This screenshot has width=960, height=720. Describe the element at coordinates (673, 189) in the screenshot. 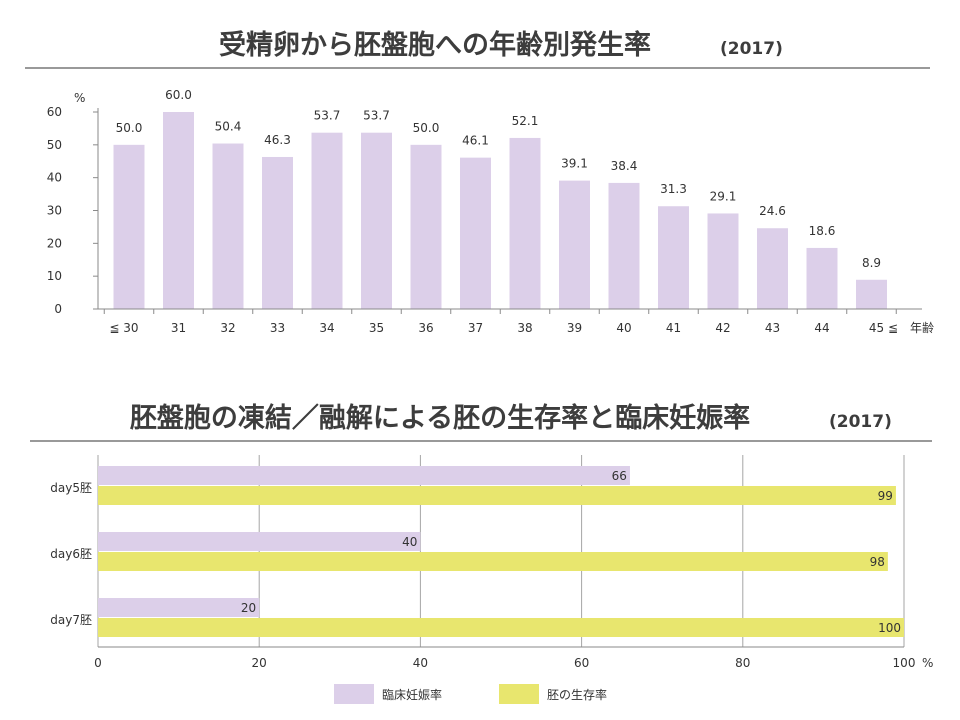

I see `chart1-data-label: 31.3` at that location.